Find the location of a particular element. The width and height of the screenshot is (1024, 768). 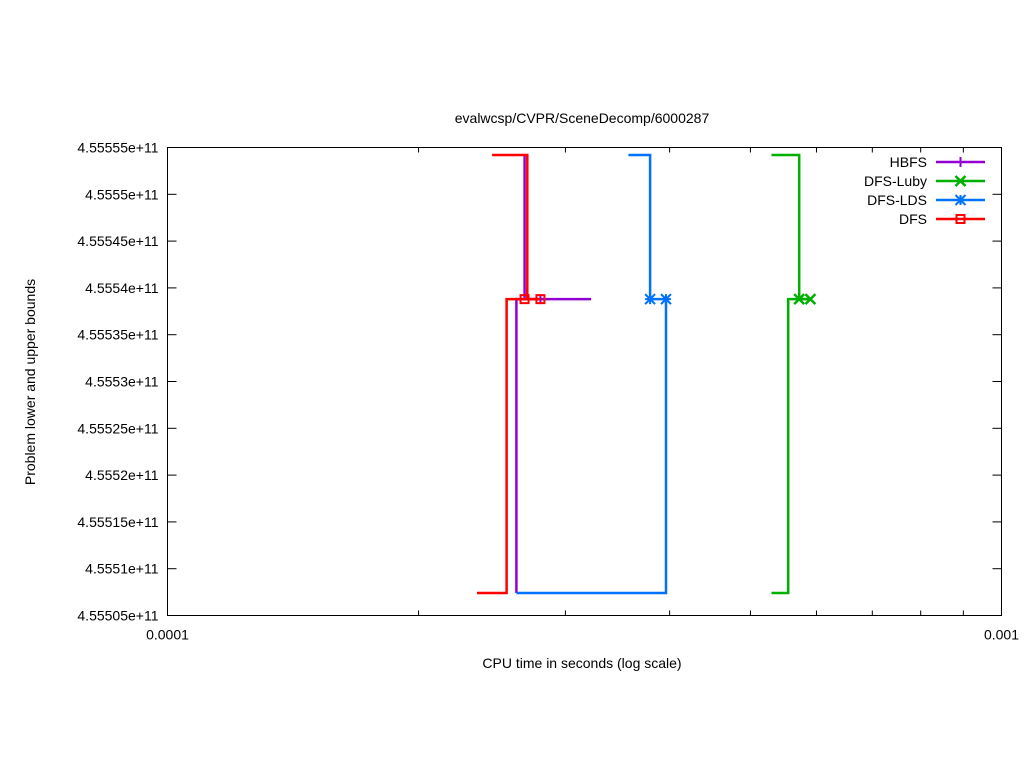

legend-label: DFS-Luby is located at coordinates (895, 181).